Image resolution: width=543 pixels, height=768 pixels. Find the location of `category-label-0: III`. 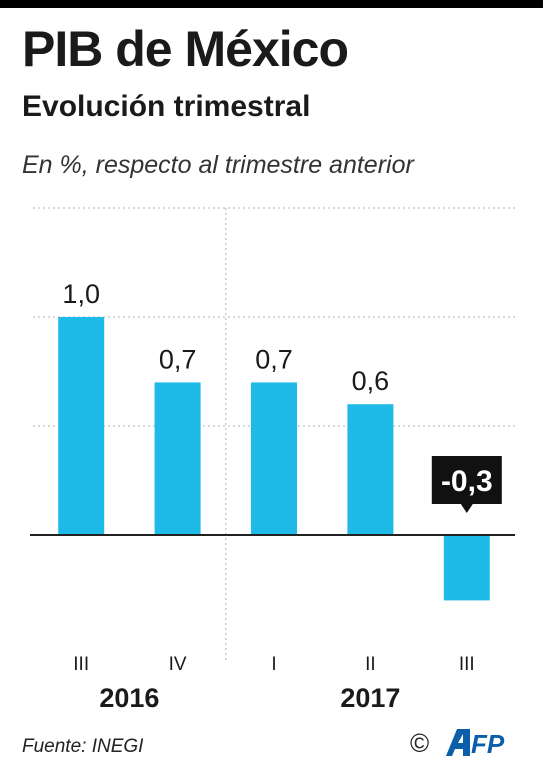

category-label-0: III is located at coordinates (81, 664).